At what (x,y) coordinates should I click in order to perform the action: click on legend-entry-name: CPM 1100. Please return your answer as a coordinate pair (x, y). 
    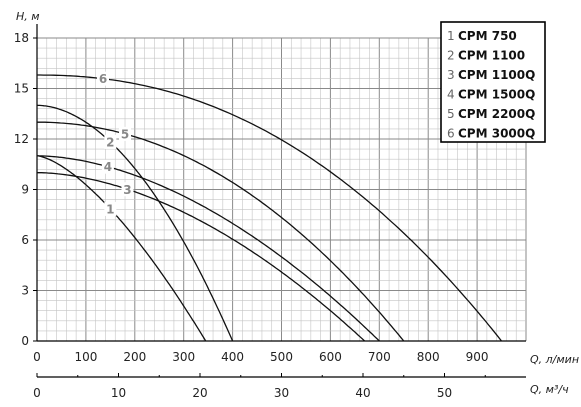
    Looking at the image, I should click on (491, 56).